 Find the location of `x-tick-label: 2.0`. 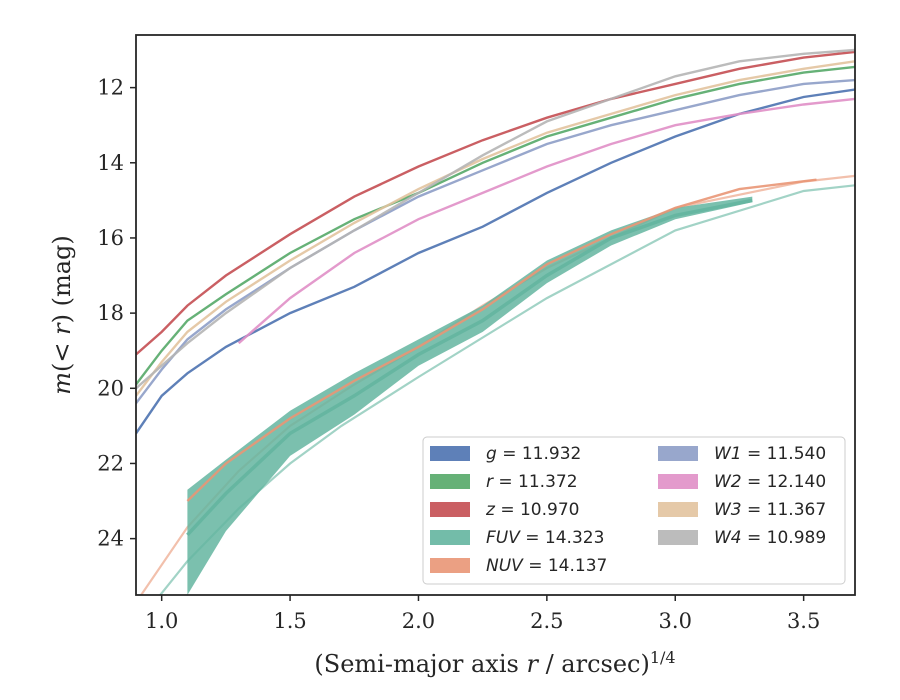

x-tick-label: 2.0 is located at coordinates (418, 621).